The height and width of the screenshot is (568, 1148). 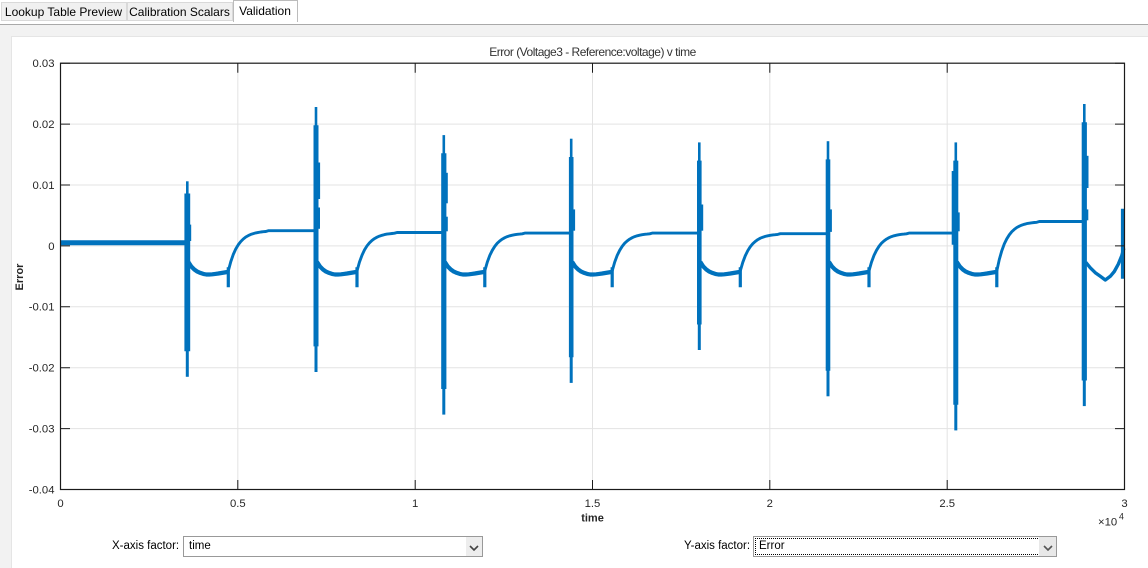 What do you see at coordinates (44, 186) in the screenshot?
I see `svg-text: 0.01` at bounding box center [44, 186].